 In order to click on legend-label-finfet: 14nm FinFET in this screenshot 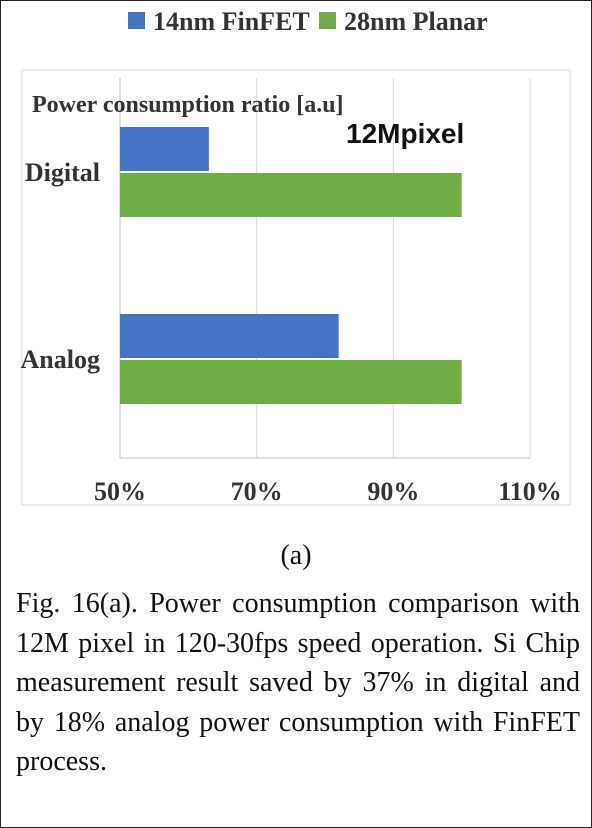, I will do `click(231, 21)`.